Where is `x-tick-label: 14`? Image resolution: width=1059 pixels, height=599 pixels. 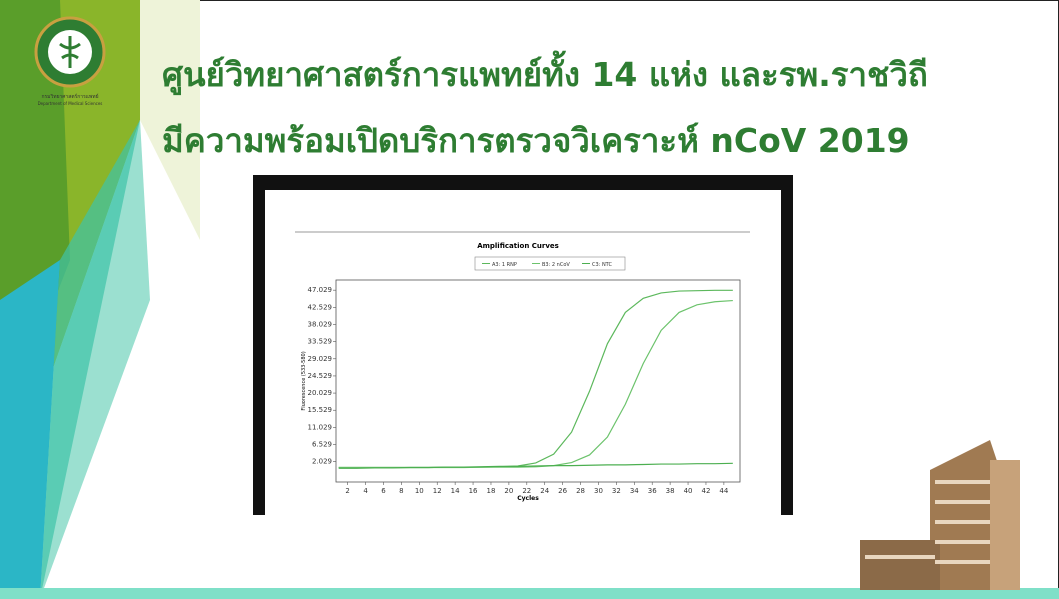
x-tick-label: 14 is located at coordinates (455, 491).